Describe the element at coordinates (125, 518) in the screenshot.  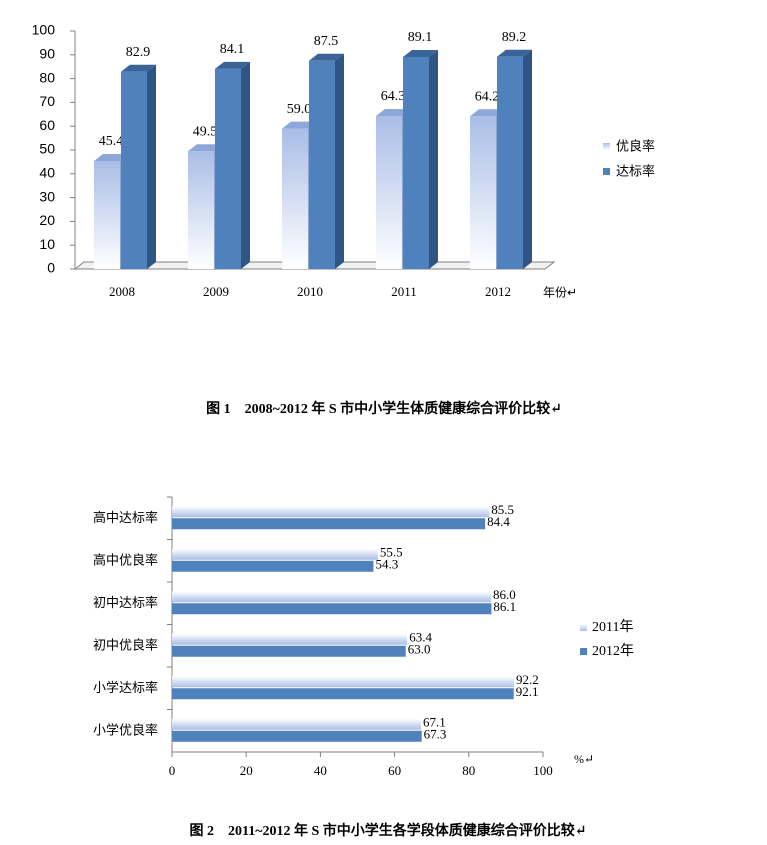
I see `y-tick-label: 高中达标率` at that location.